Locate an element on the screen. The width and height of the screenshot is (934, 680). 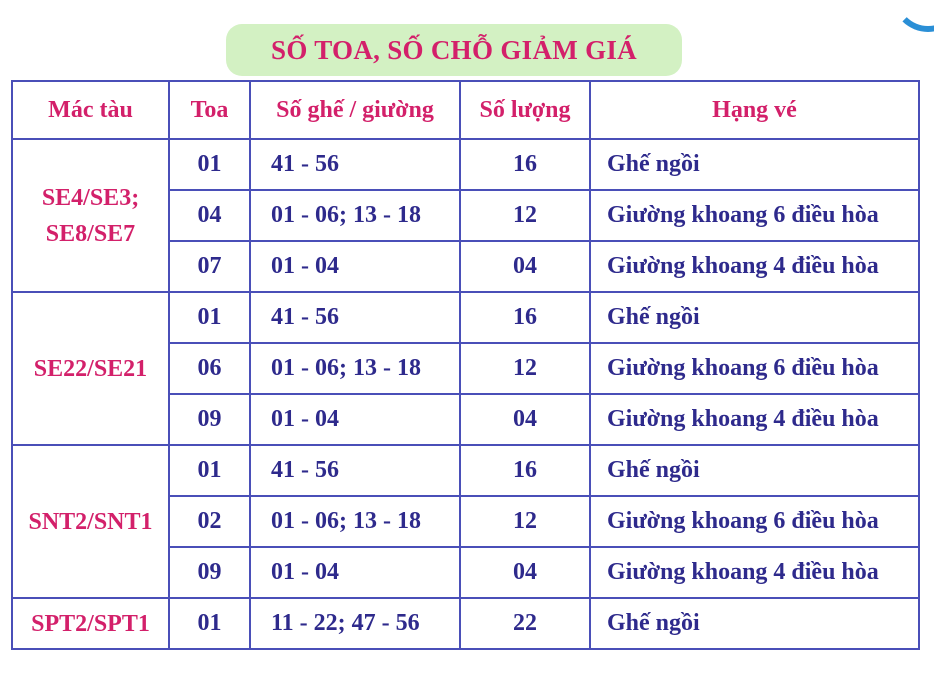
train-code-line: SE8/SE7 is located at coordinates (90, 233).